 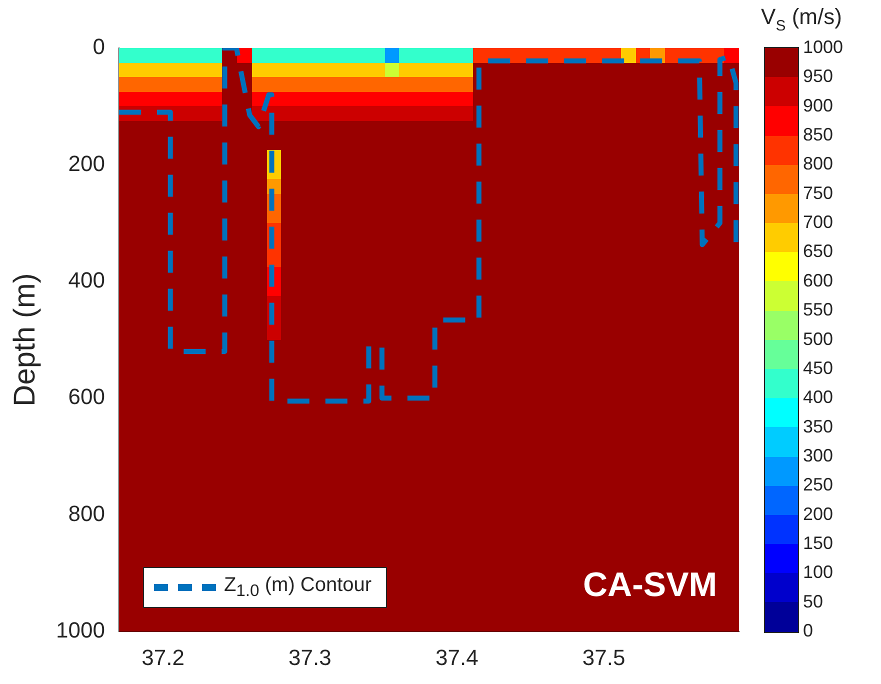 What do you see at coordinates (818, 572) in the screenshot?
I see `color-bar-label: 100` at bounding box center [818, 572].